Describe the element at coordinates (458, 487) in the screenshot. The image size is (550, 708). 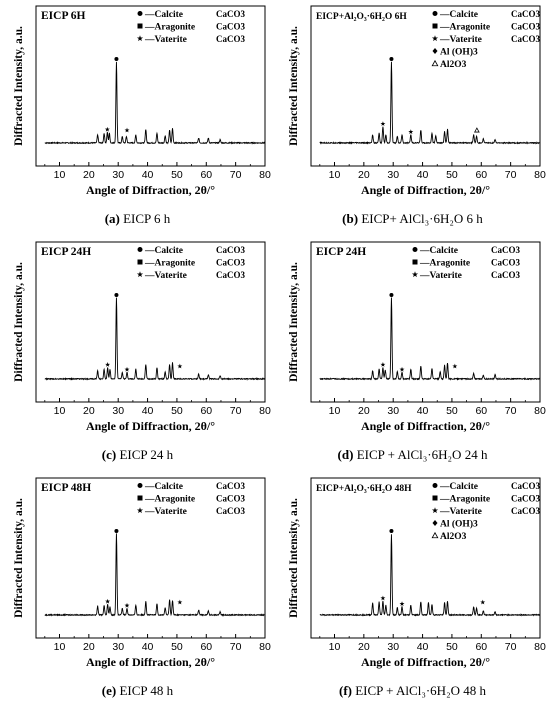
I see `legend-label-f-0: —Calcite` at that location.